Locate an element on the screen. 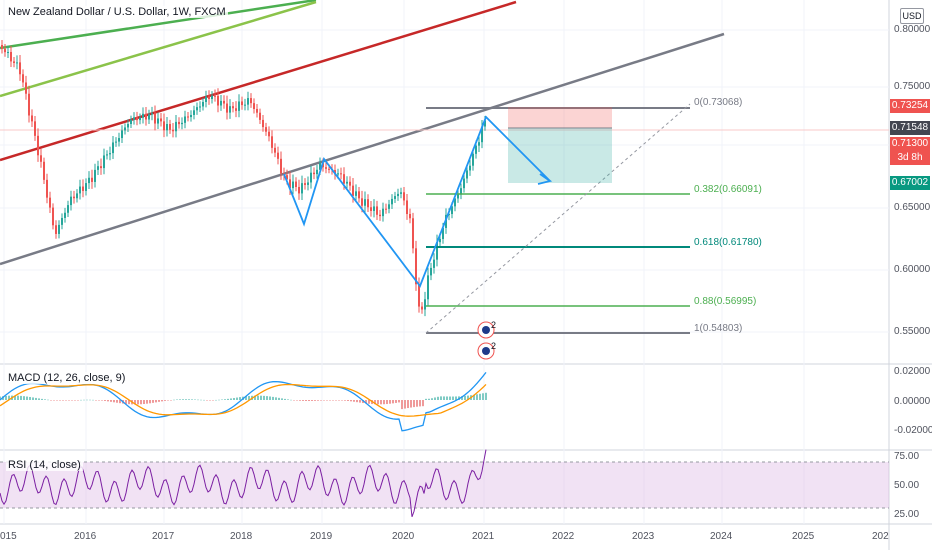  lime-channel-line is located at coordinates (158, 49).